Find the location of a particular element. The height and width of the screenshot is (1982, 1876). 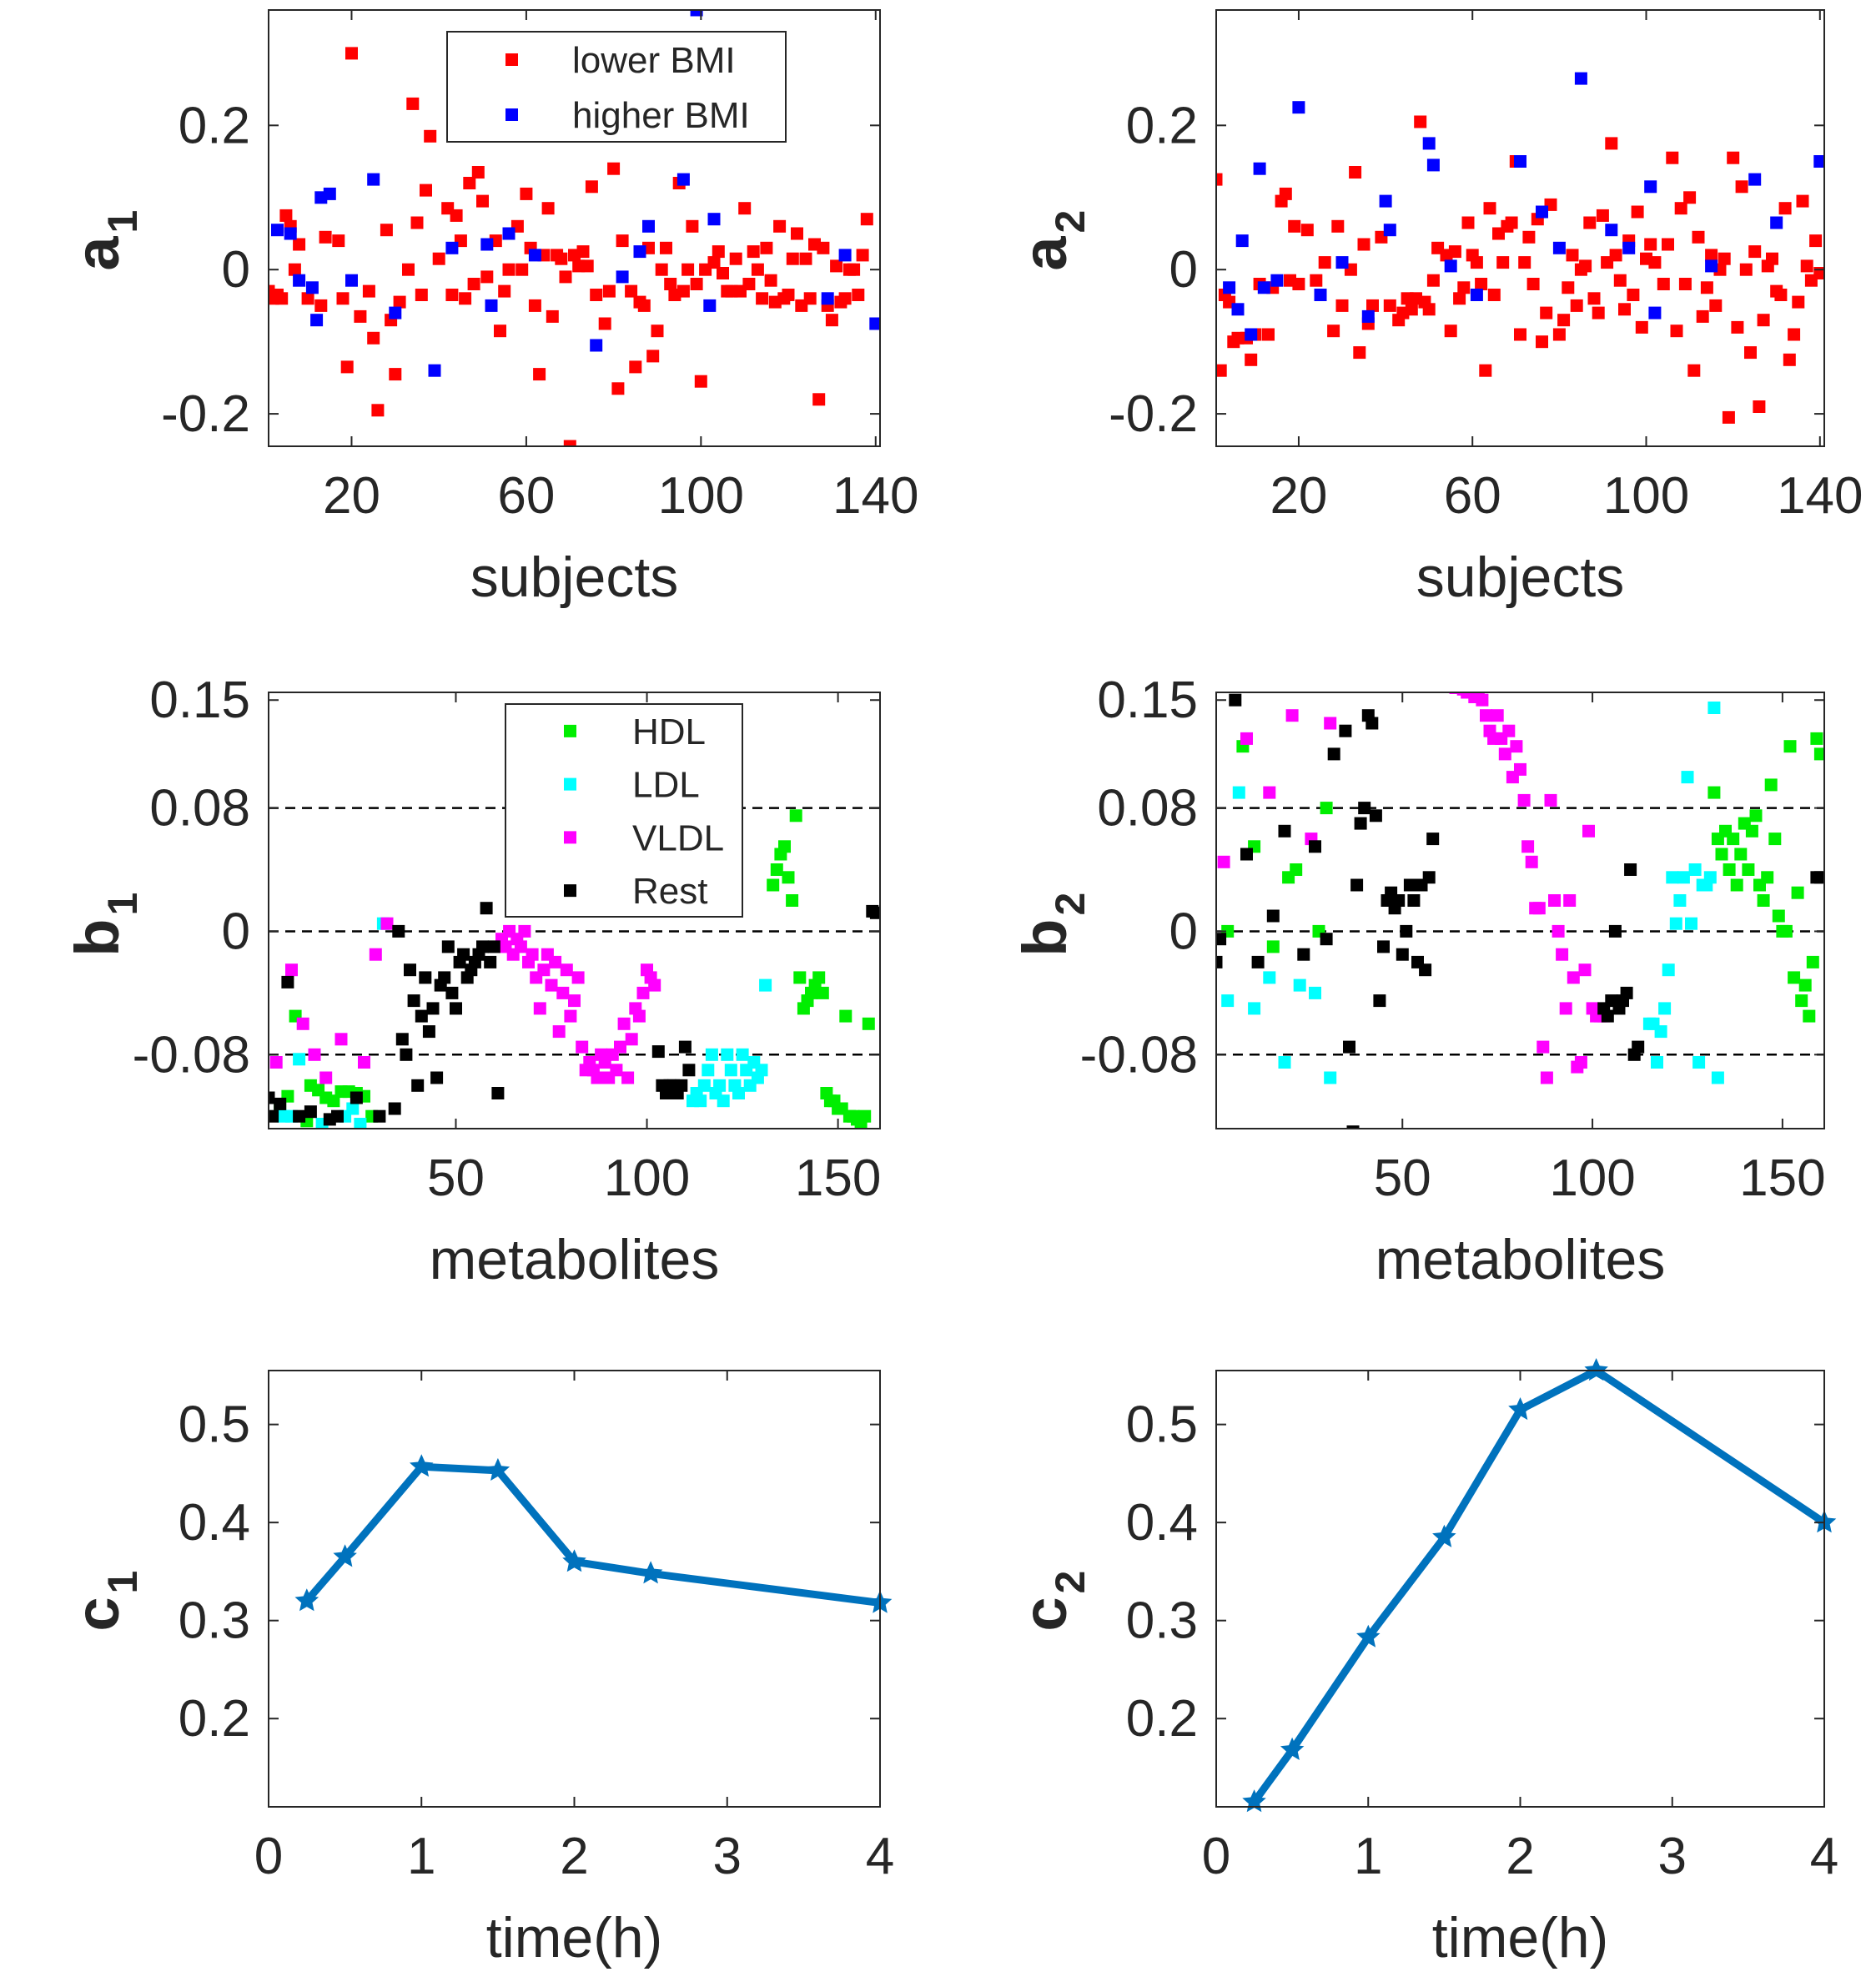

plot-area-b2 is located at coordinates (1520, 911).